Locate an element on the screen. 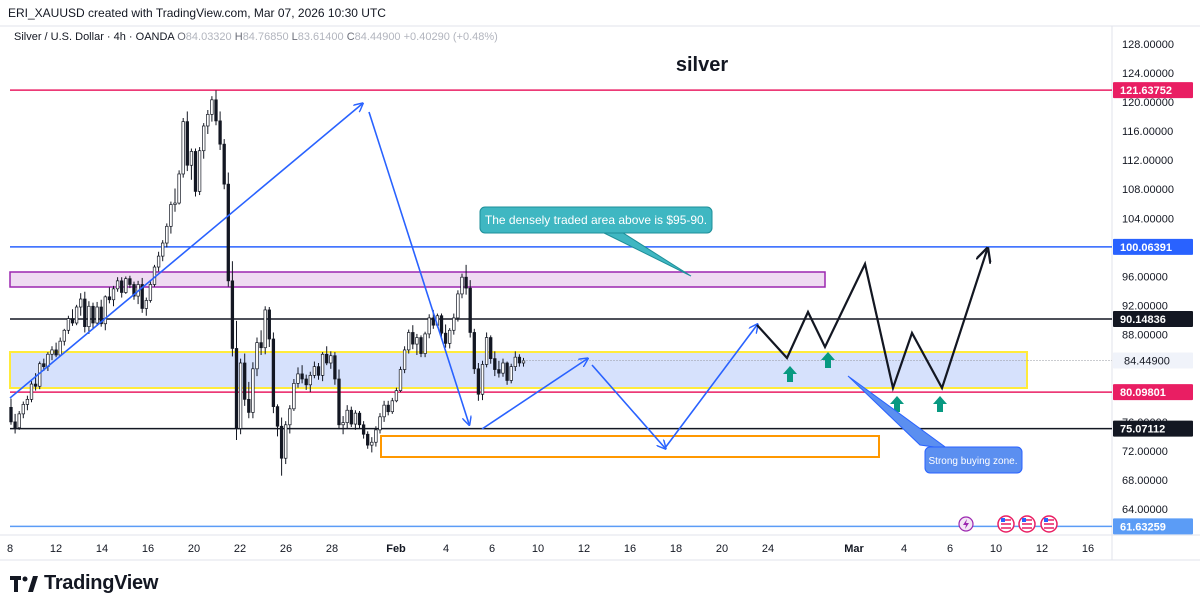  high-value: 84.76850 is located at coordinates (265, 37).